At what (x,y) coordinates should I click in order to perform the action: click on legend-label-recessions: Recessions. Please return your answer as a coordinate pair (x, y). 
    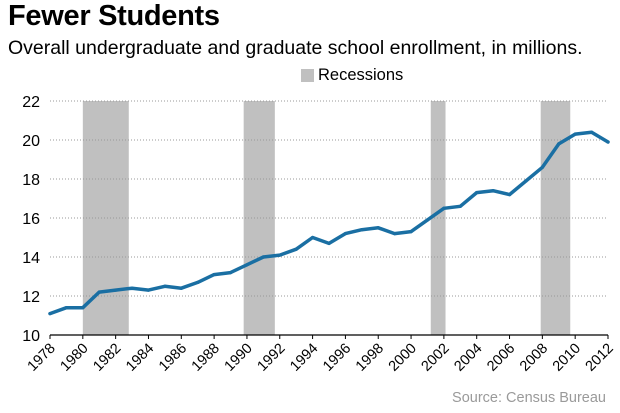
    Looking at the image, I should click on (361, 75).